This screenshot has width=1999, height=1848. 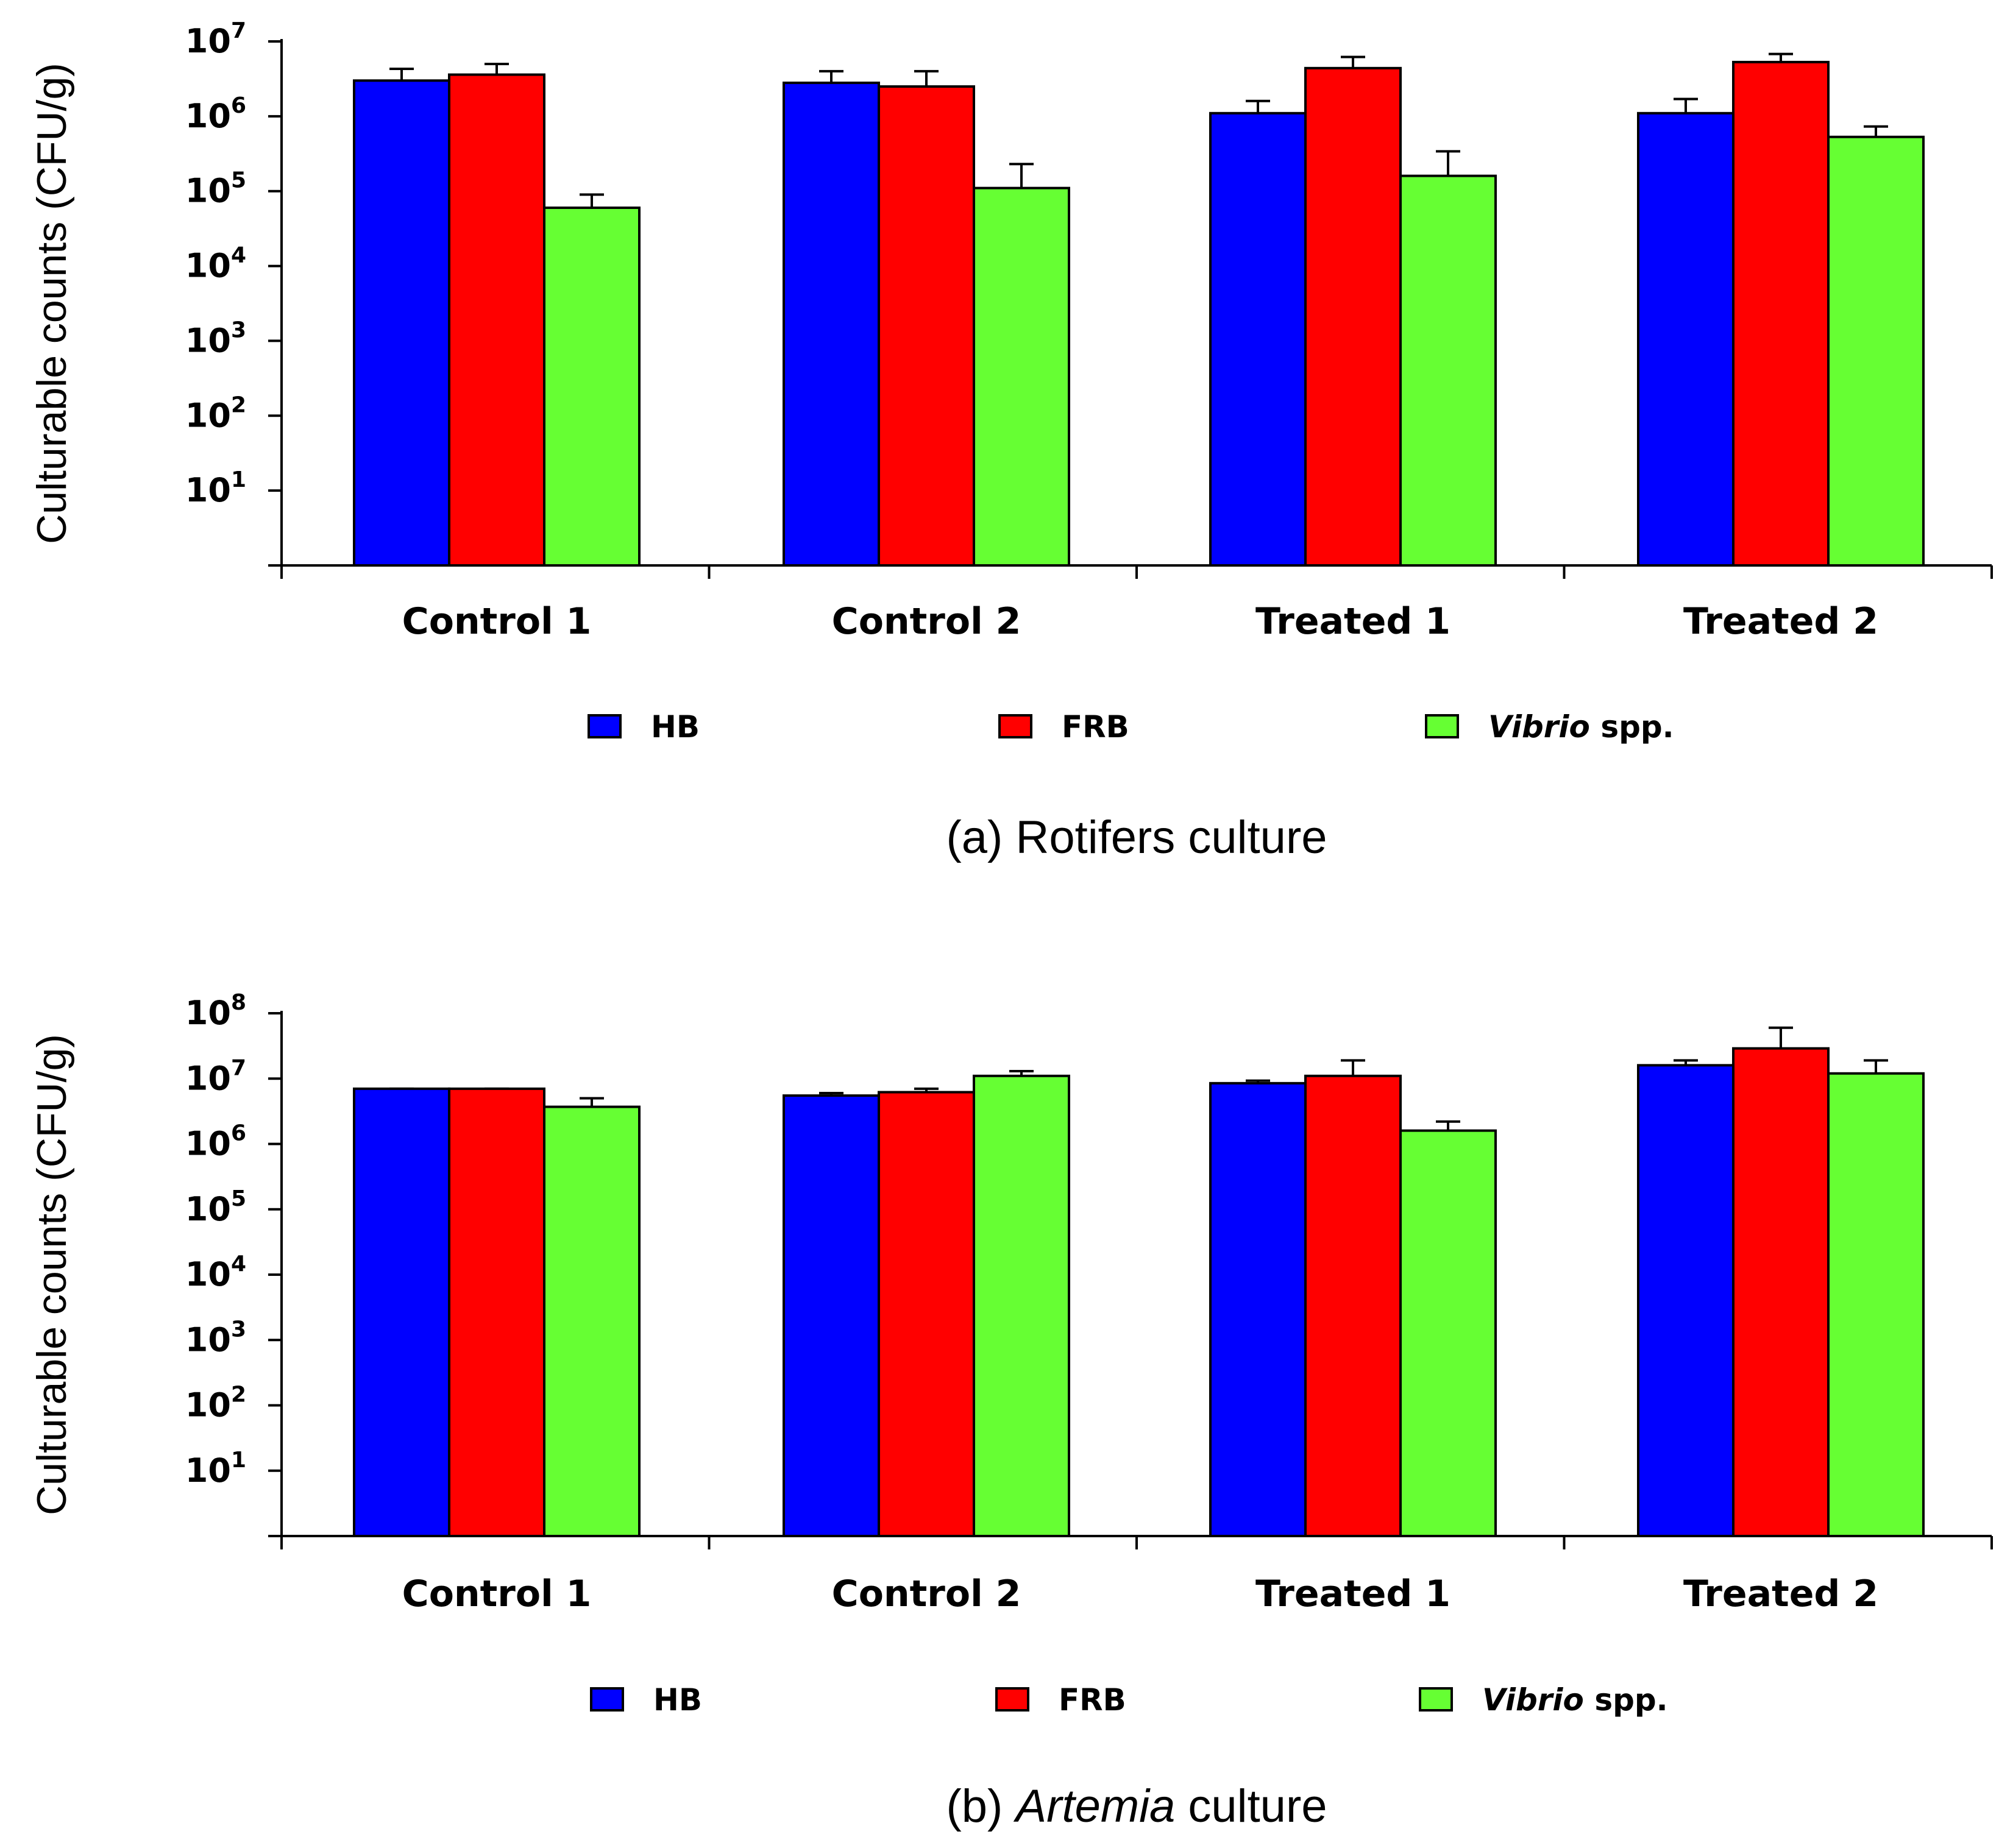 I want to click on y-tick-label: 10⁶, so click(x=216, y=1142).